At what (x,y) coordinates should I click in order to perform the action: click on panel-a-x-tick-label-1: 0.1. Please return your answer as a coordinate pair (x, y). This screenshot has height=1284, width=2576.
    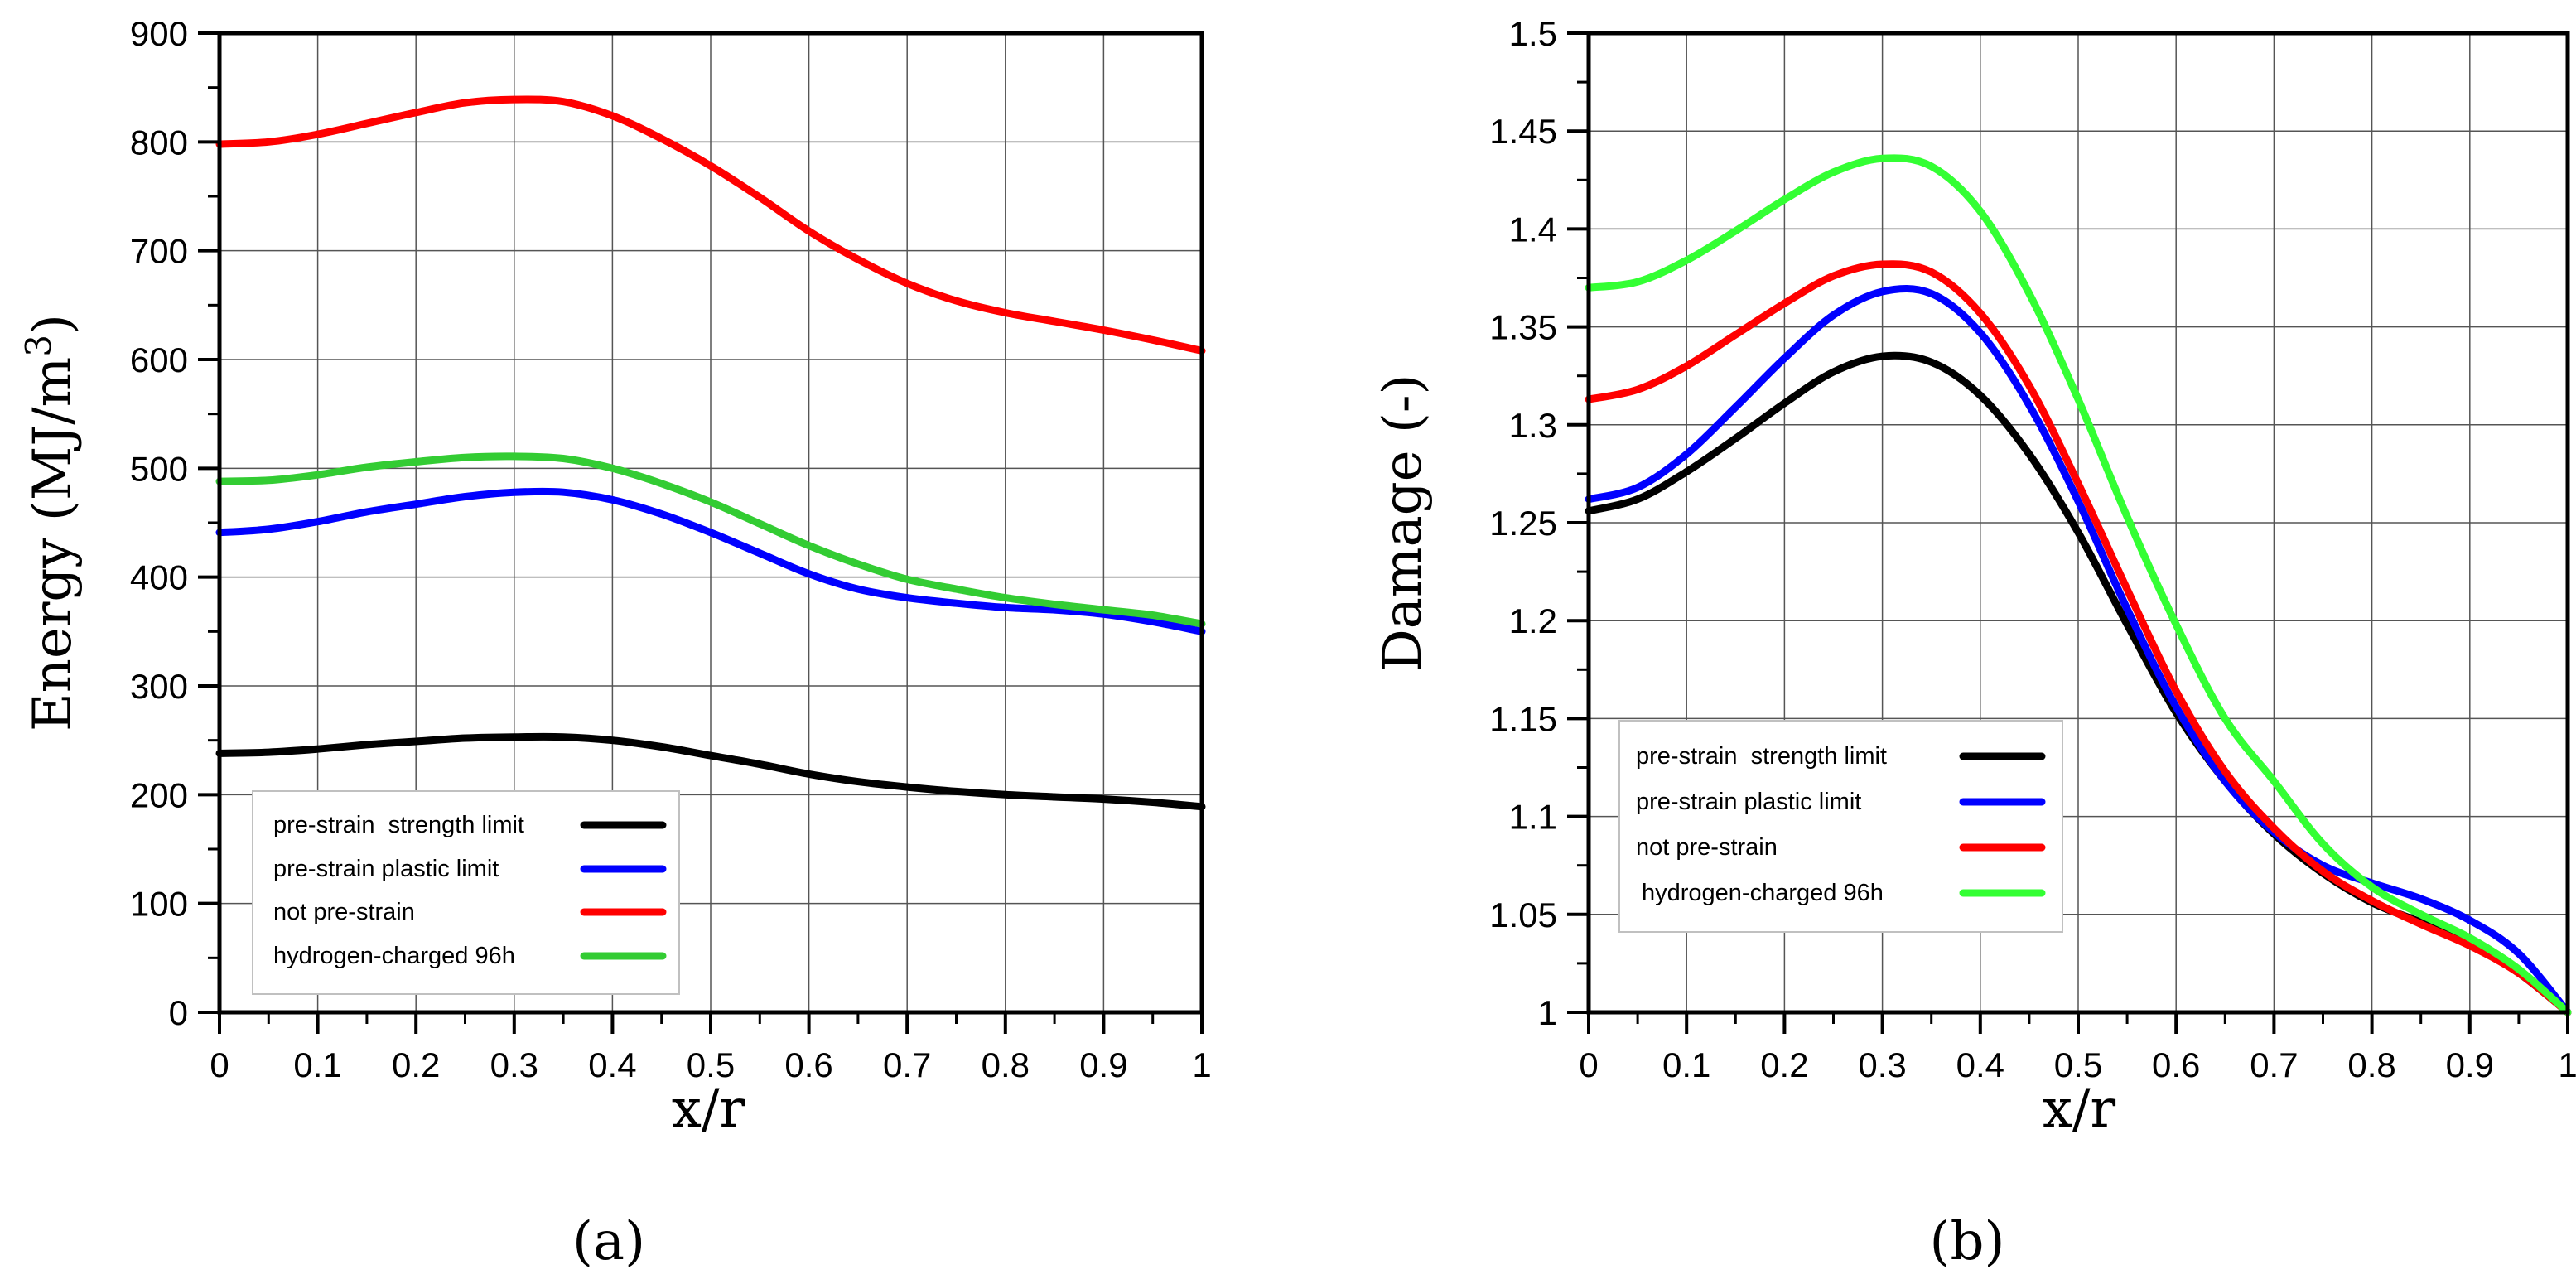
    Looking at the image, I should click on (317, 1064).